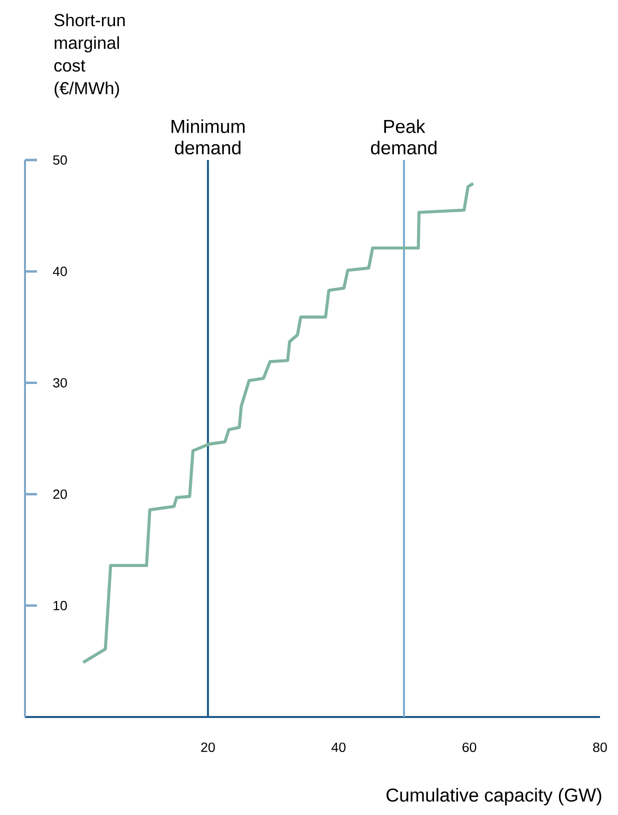 The width and height of the screenshot is (618, 815). Describe the element at coordinates (403, 136) in the screenshot. I see `ref-line-label: Peak demand` at that location.